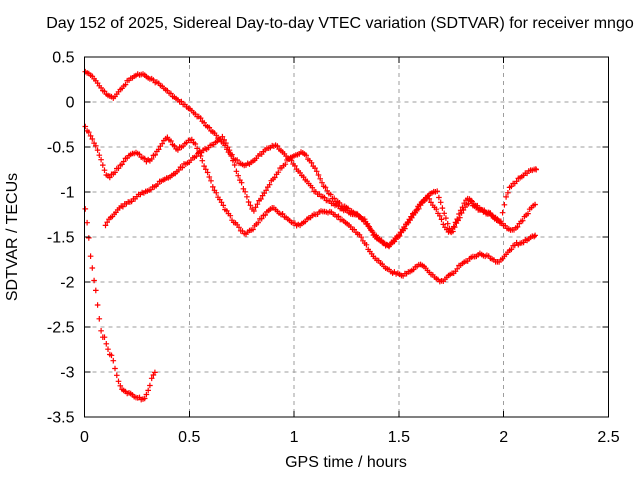 This screenshot has width=640, height=480. What do you see at coordinates (84, 437) in the screenshot?
I see `x-tick-label: 0` at bounding box center [84, 437].